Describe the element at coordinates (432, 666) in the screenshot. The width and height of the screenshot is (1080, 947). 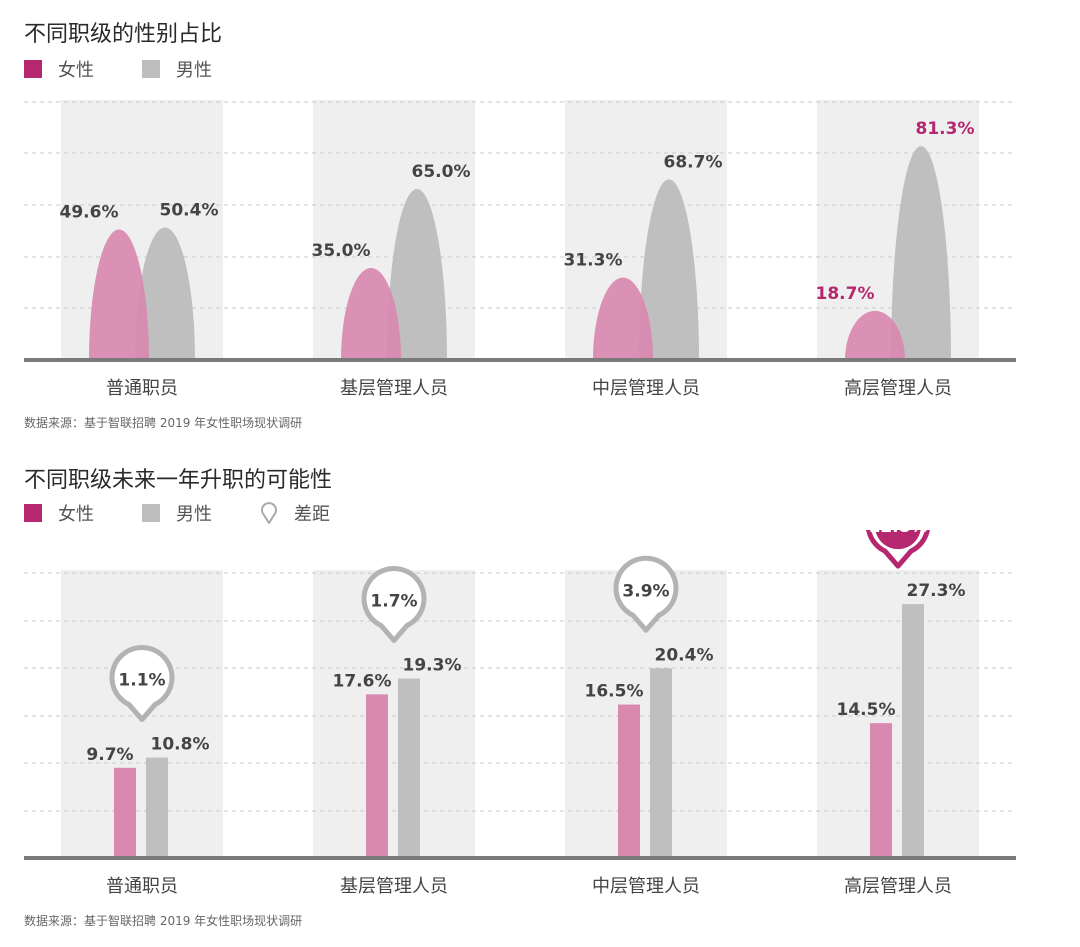
I see `male-value-label: 19.3%` at that location.